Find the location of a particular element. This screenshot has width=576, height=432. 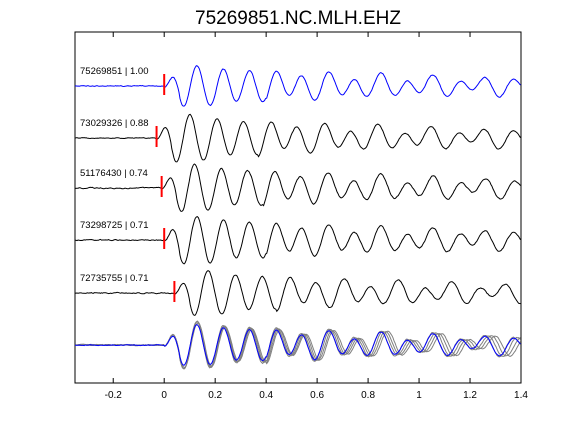

stack-trace-line is located at coordinates (297, 345).